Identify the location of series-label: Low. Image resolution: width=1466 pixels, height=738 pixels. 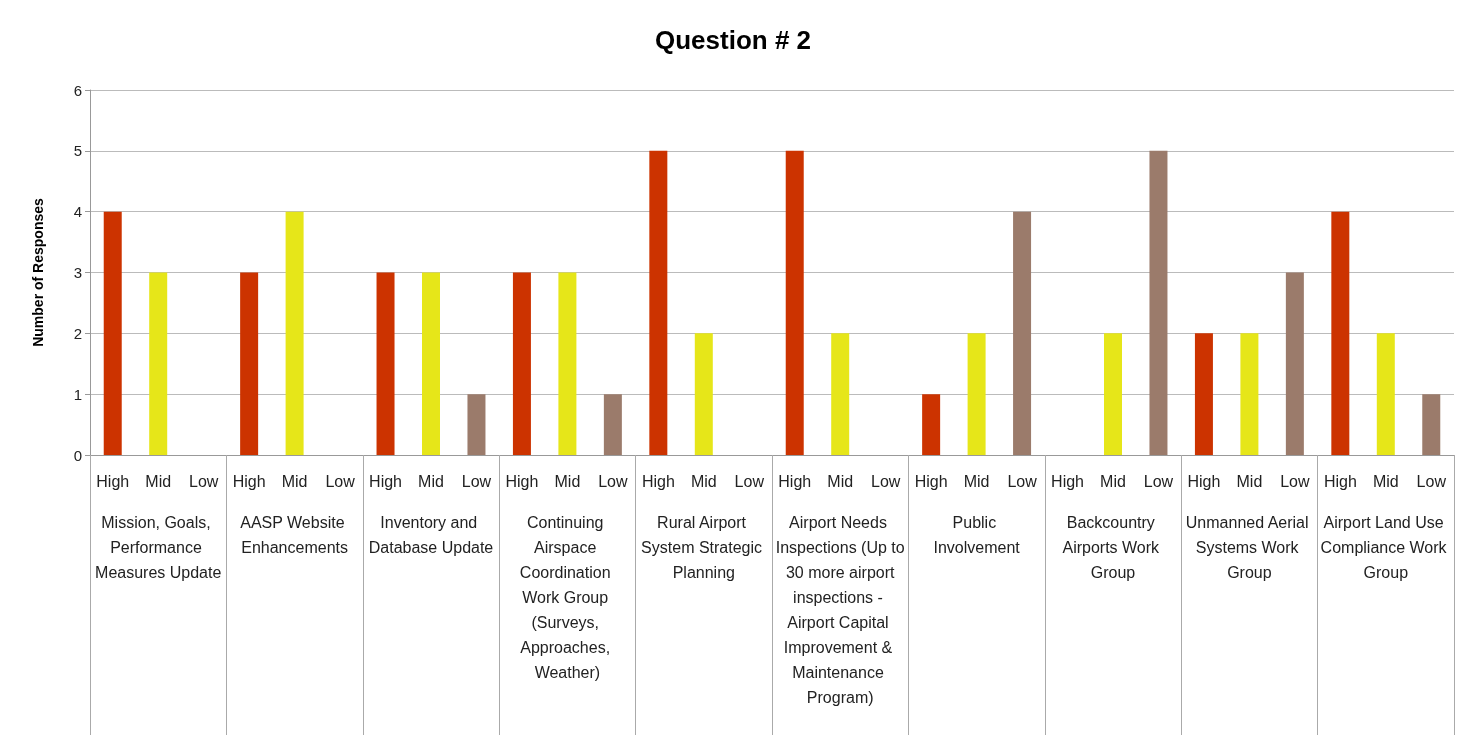
(1295, 481).